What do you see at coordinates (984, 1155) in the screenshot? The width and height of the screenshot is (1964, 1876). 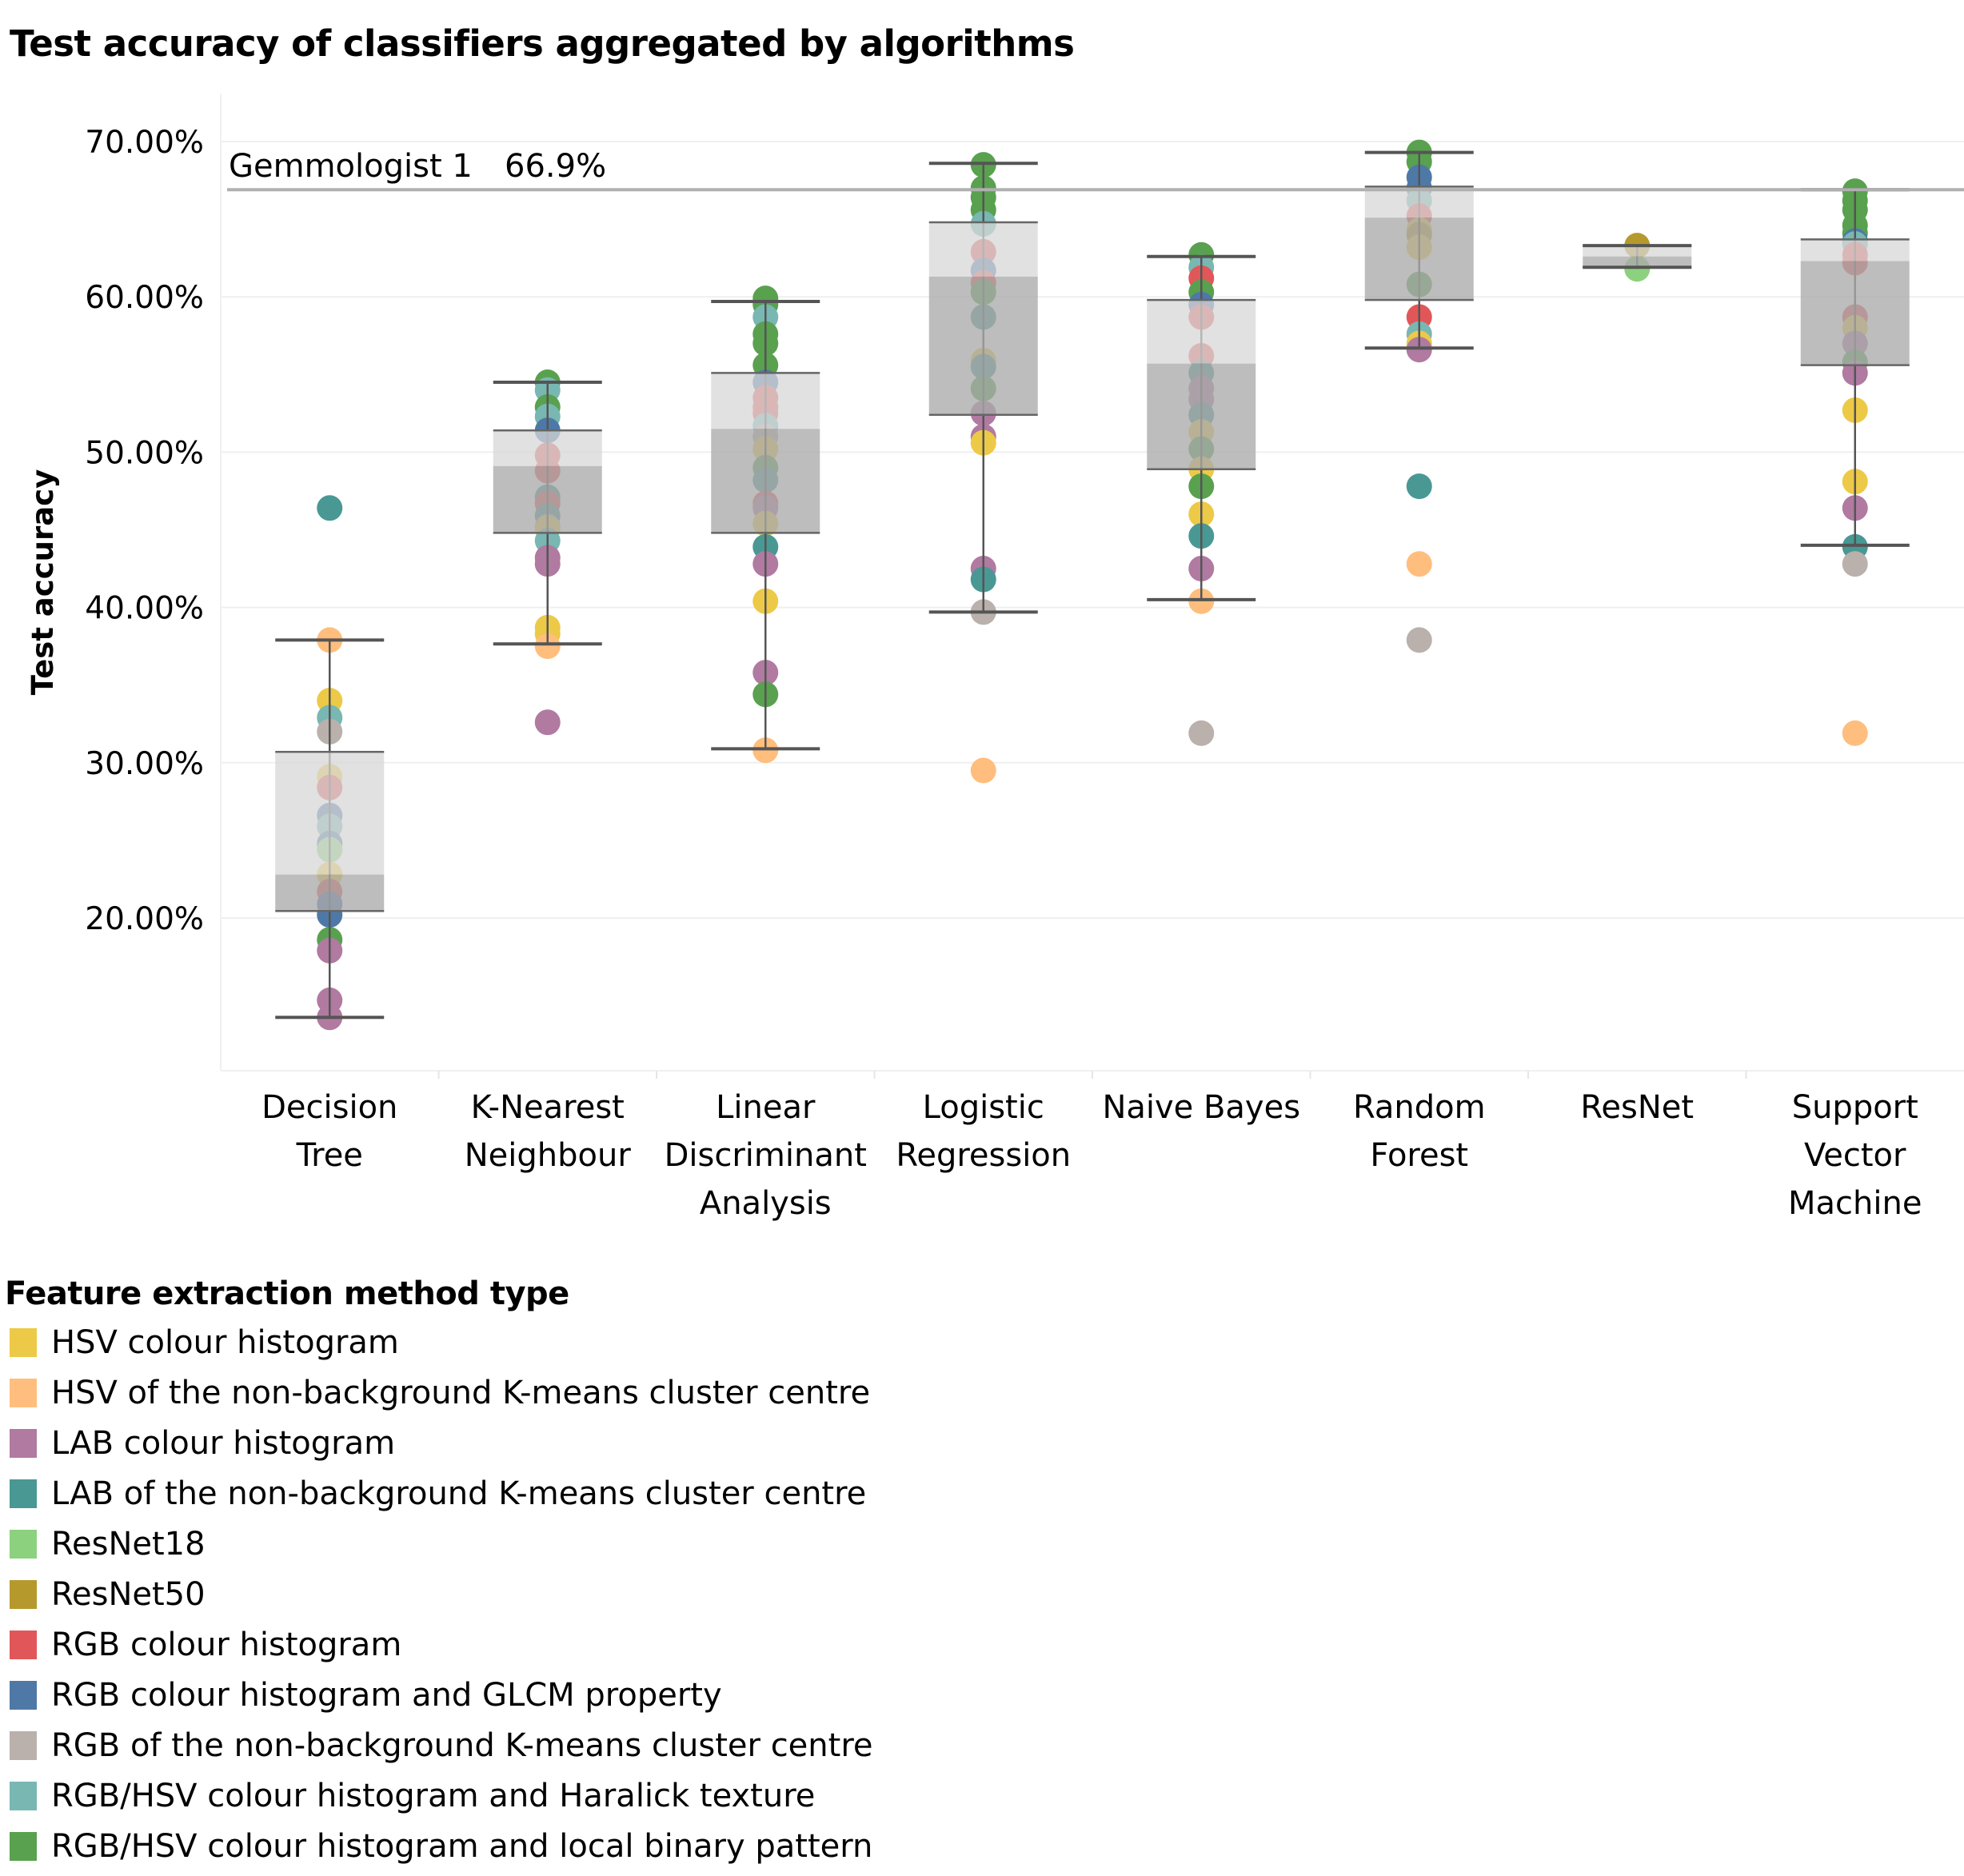 I see `x-tick-label: Regression` at bounding box center [984, 1155].